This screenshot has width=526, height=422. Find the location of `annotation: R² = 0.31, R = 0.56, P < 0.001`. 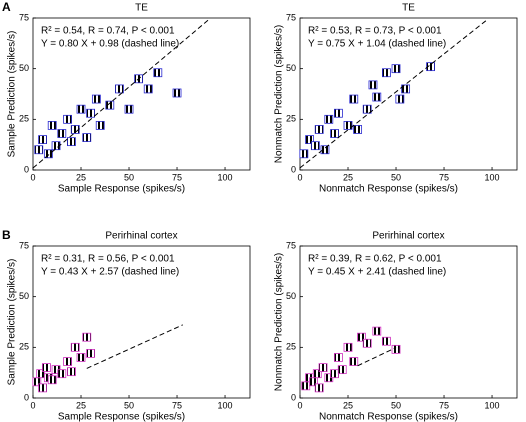

annotation: R² = 0.31, R = 0.56, P < 0.001 is located at coordinates (108, 259).